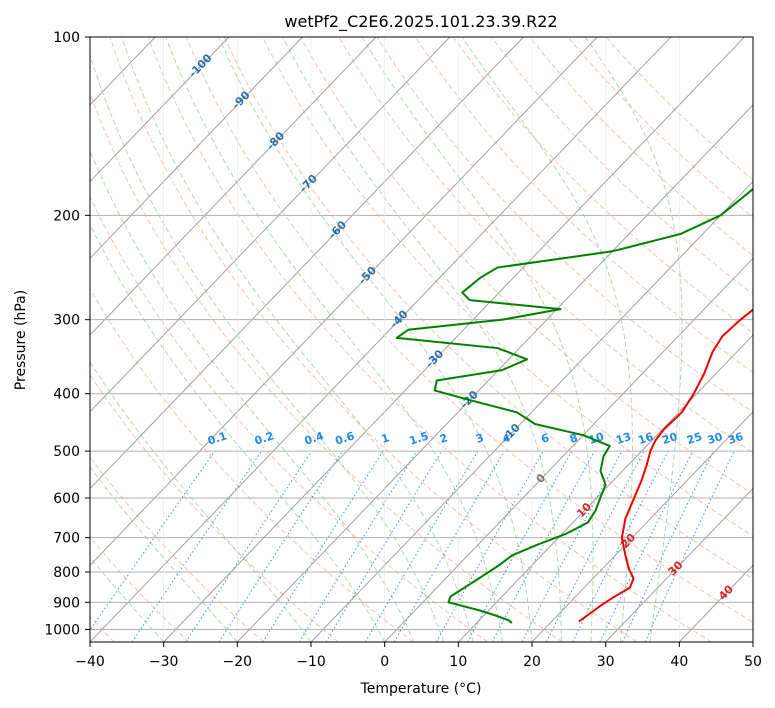 The image size is (775, 708). Describe the element at coordinates (546, 438) in the screenshot. I see `mixing-ratio-label: 6` at that location.